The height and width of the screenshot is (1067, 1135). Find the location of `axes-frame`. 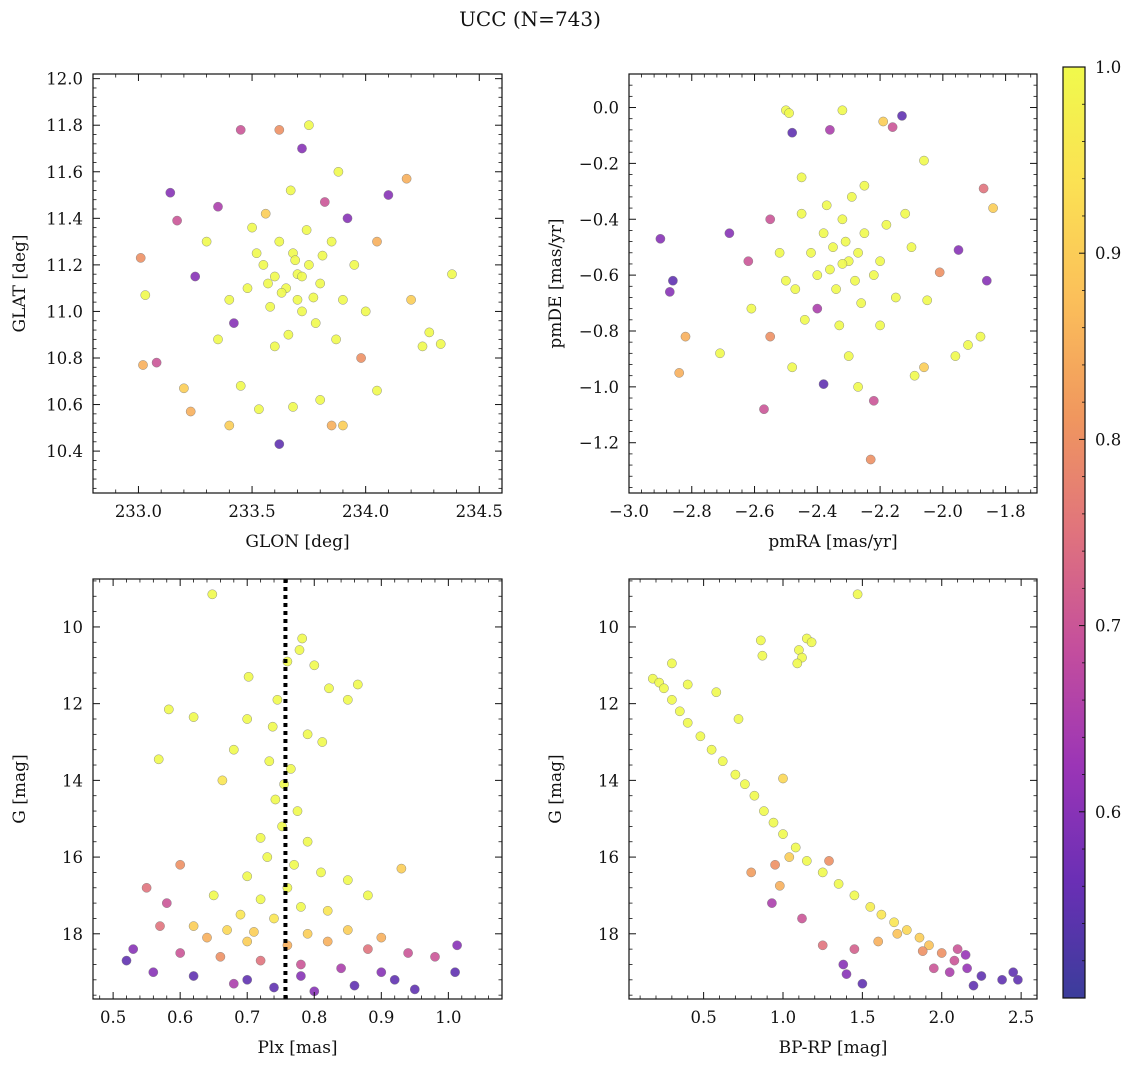

axes-frame is located at coordinates (833, 283).